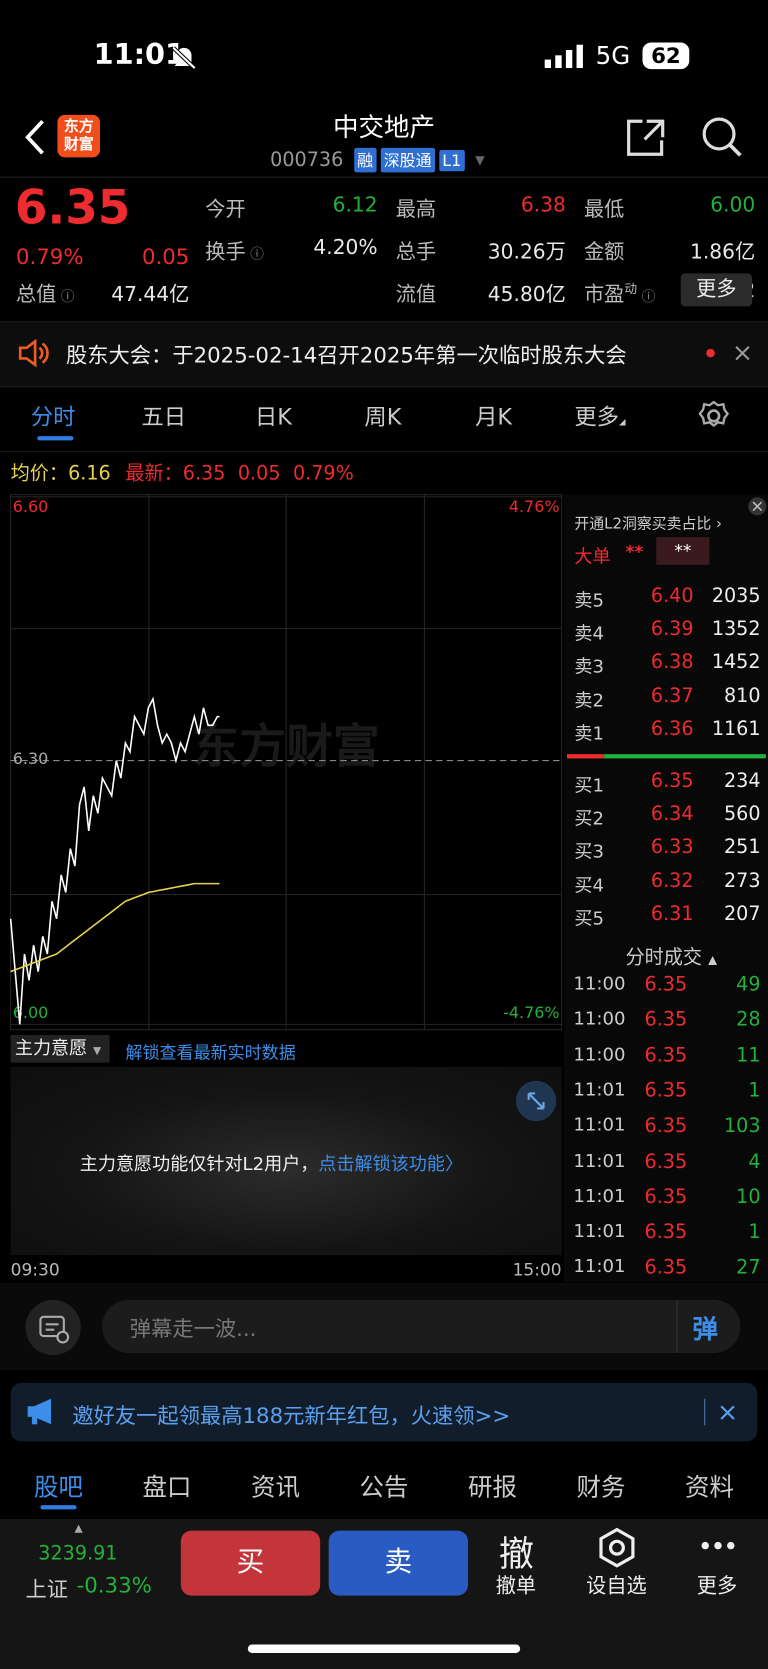  What do you see at coordinates (60, 1048) in the screenshot?
I see `panel-title: 主力意愿 ▼` at bounding box center [60, 1048].